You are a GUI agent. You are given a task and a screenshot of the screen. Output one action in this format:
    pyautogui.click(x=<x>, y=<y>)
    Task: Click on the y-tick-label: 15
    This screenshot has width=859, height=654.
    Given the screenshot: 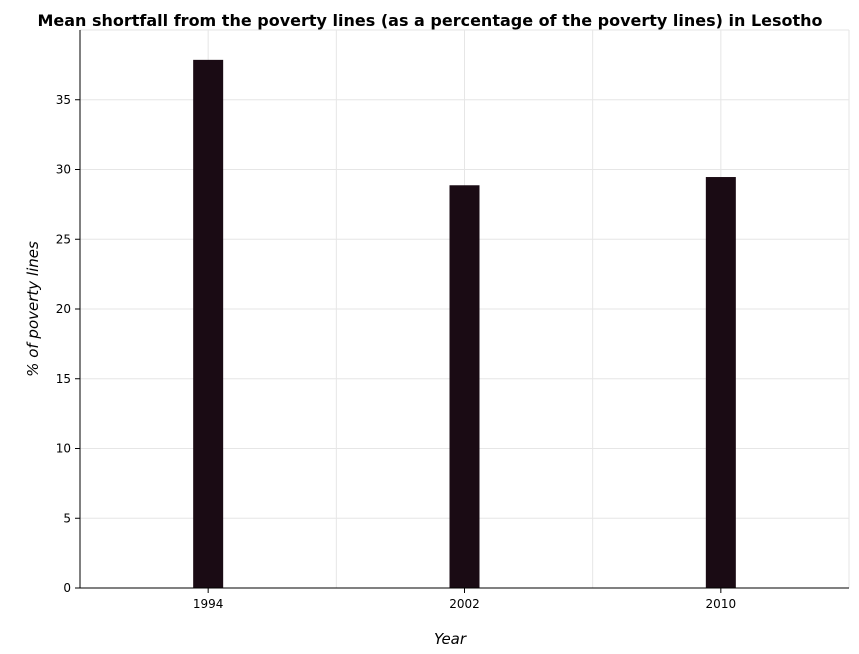 What is the action you would take?
    pyautogui.click(x=63, y=379)
    